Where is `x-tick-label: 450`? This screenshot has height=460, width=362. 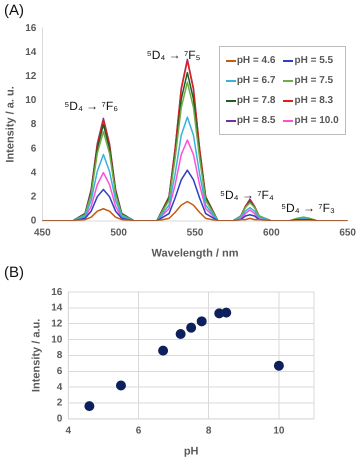
x-tick-label: 450 is located at coordinates (43, 233).